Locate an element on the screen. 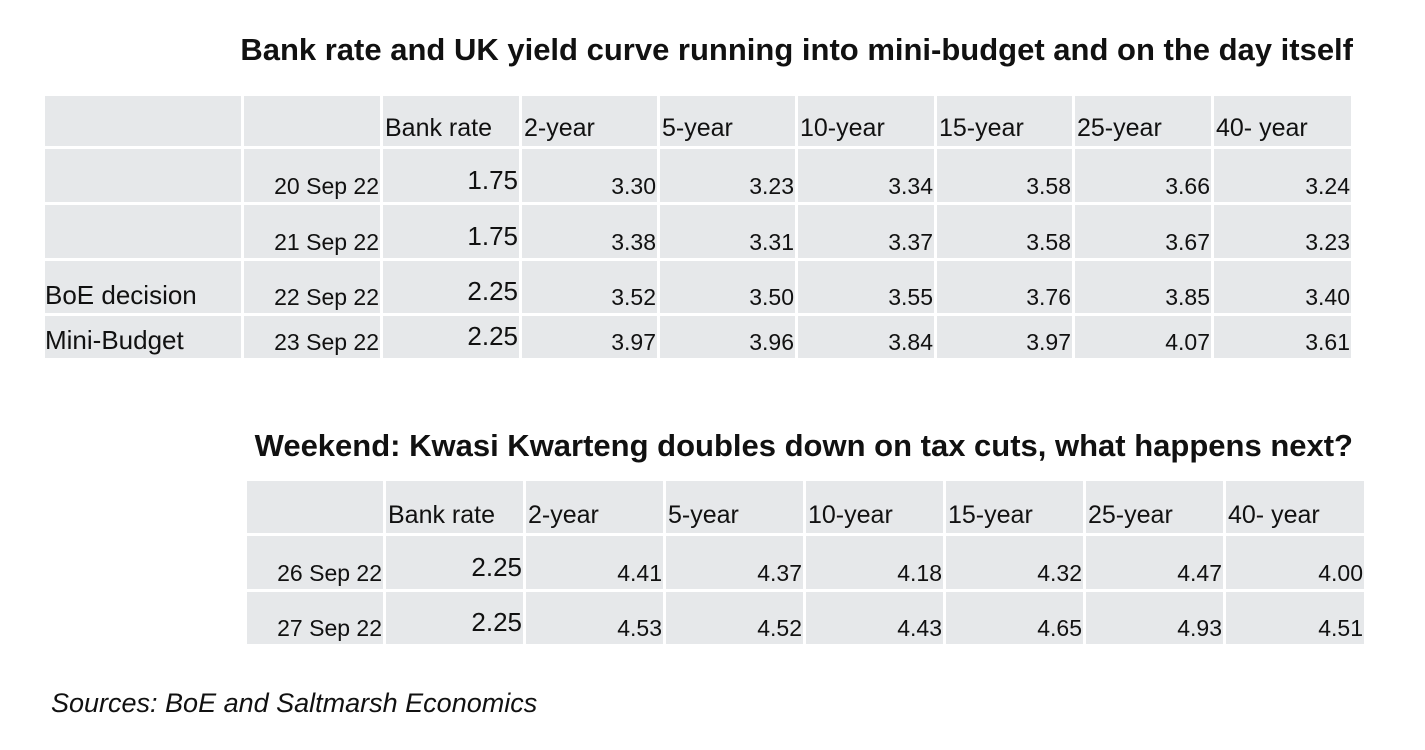 This screenshot has width=1425, height=750. row-date: 22 Sep 22 is located at coordinates (312, 287).